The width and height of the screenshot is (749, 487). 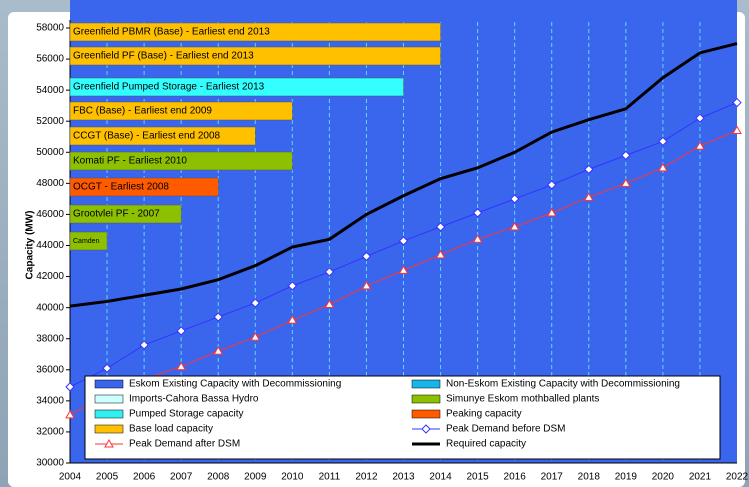 I want to click on y-tick-label: 40000, so click(x=50, y=307).